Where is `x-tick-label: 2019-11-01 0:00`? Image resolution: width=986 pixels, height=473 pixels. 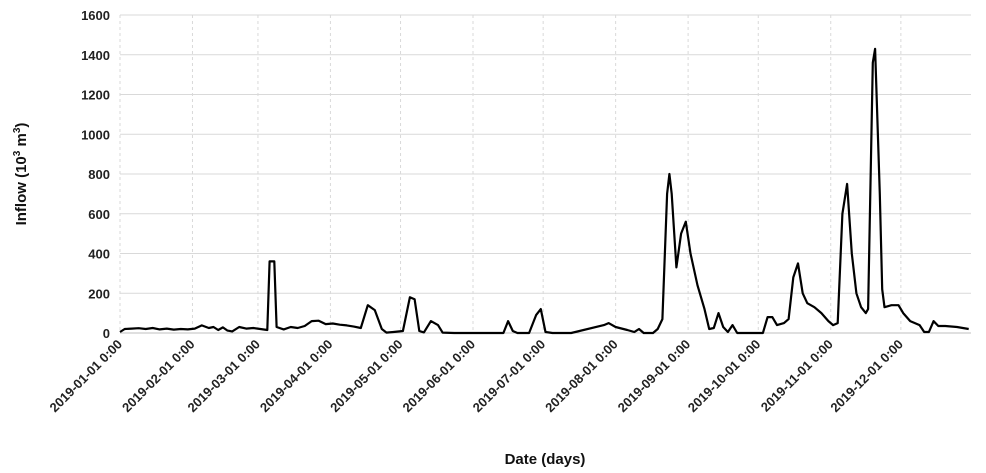
x-tick-label: 2019-11-01 0:00 is located at coordinates (797, 376).